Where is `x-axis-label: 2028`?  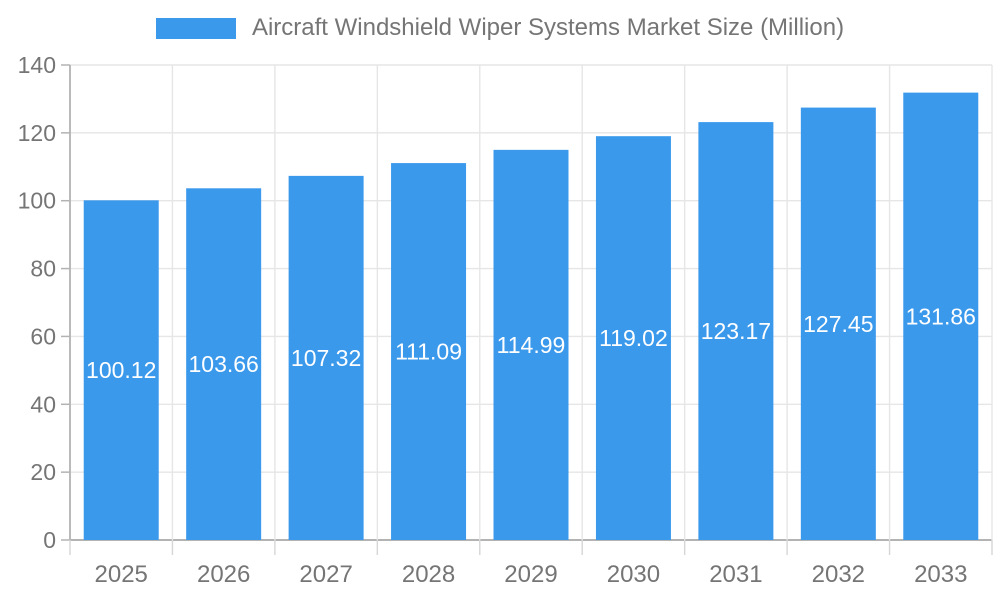 x-axis-label: 2028 is located at coordinates (428, 574).